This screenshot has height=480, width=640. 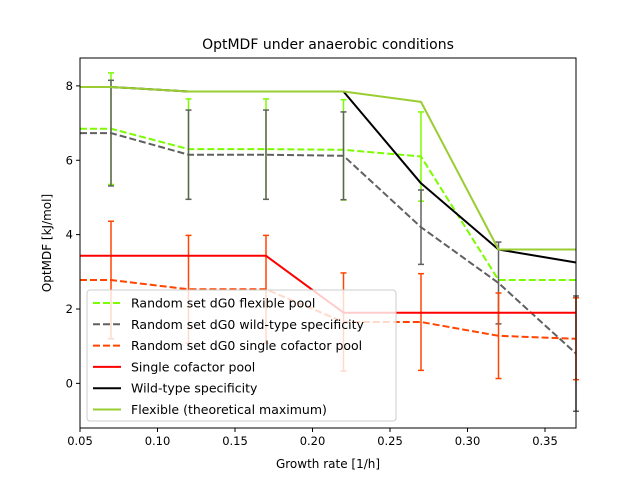 What do you see at coordinates (247, 324) in the screenshot?
I see `legend-label: Random set dG0 wild-type specificity` at bounding box center [247, 324].